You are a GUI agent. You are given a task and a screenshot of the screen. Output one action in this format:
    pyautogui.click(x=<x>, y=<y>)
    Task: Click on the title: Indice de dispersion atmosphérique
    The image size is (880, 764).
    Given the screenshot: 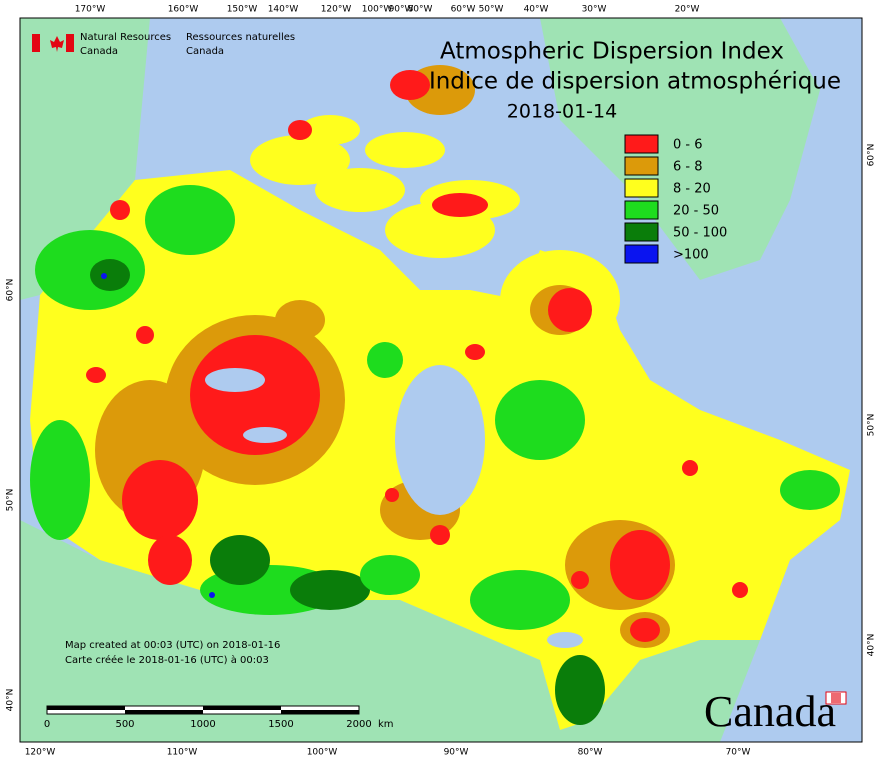 What is the action you would take?
    pyautogui.click(x=635, y=82)
    